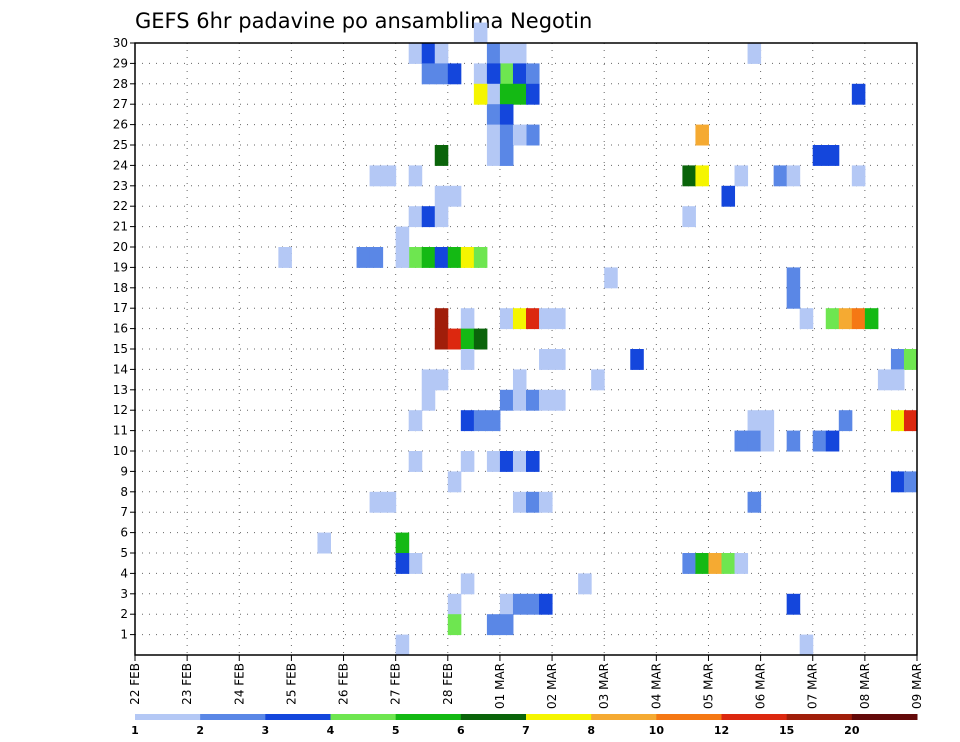  What do you see at coordinates (120, 329) in the screenshot?
I see `y-tick-label: 16` at bounding box center [120, 329].